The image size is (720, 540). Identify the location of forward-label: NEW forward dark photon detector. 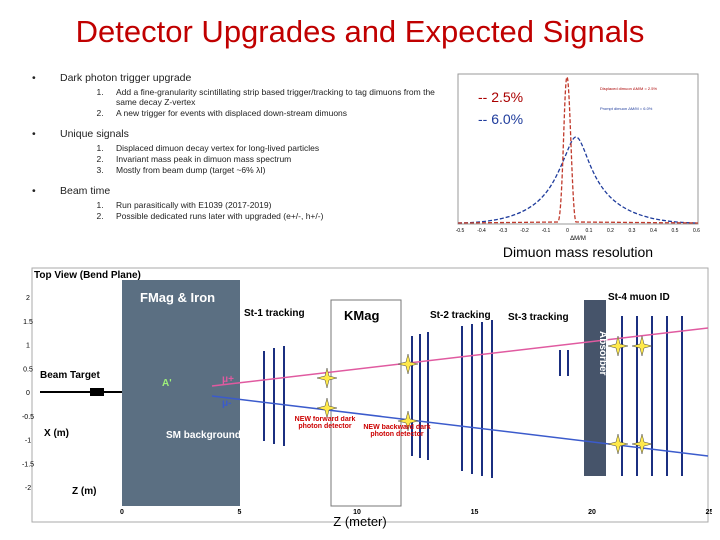
(325, 423).